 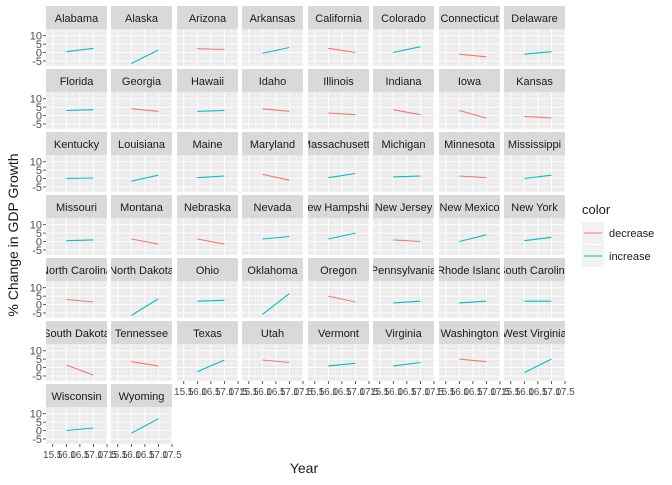 What do you see at coordinates (538, 117) in the screenshot?
I see `series-line-kansas` at bounding box center [538, 117].